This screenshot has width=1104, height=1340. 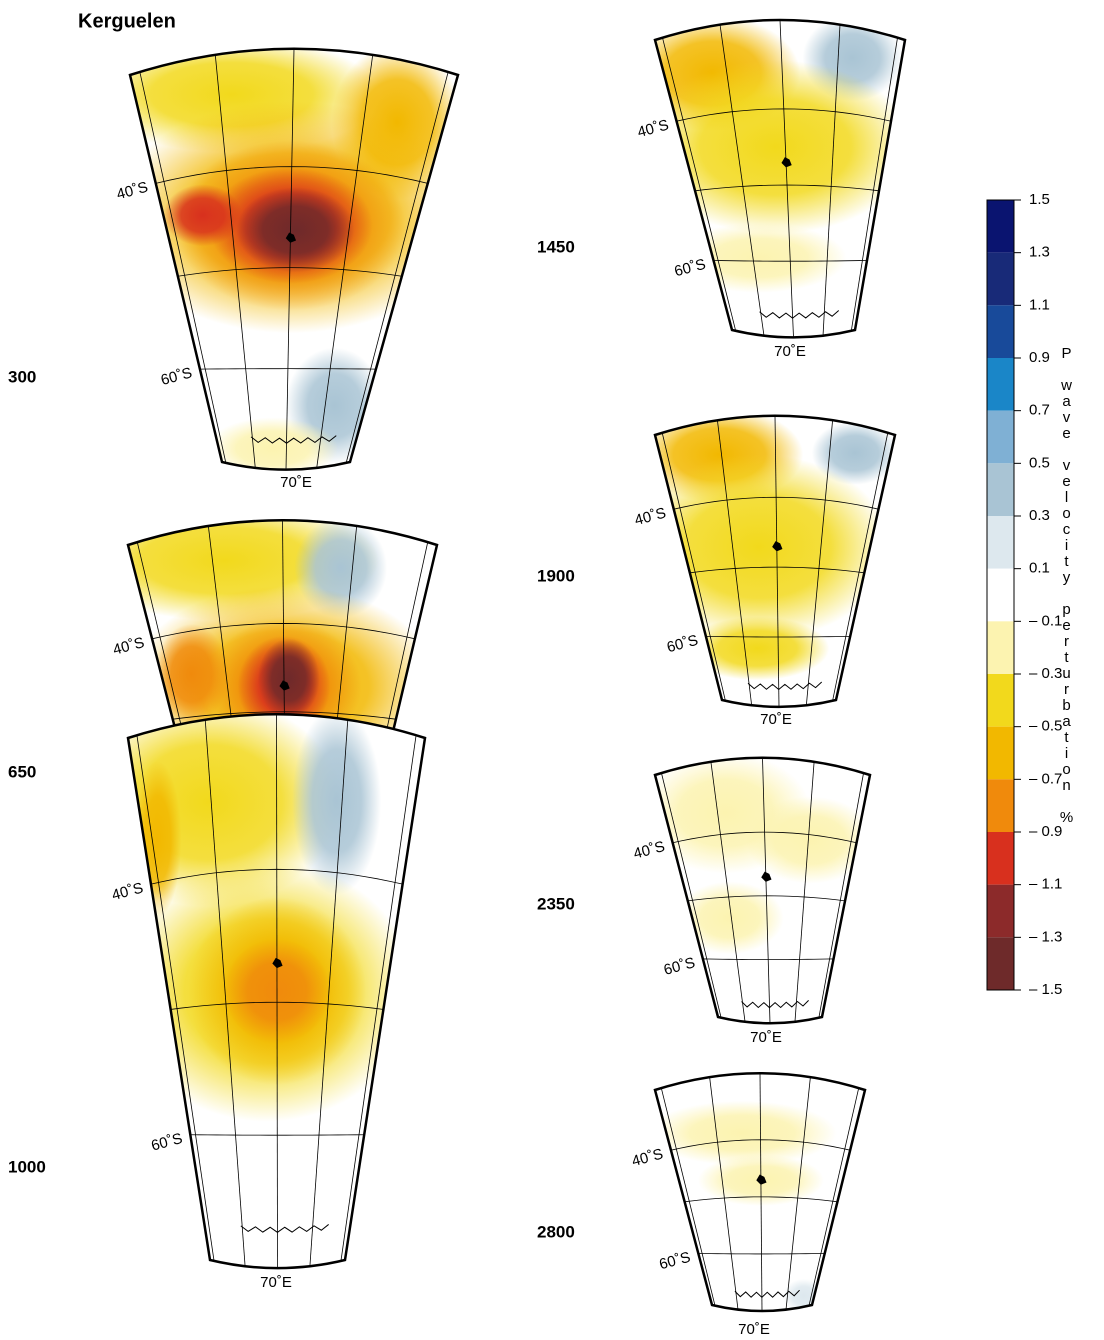 I want to click on colorbar-tick-label: – 1.1, so click(x=1045, y=884).